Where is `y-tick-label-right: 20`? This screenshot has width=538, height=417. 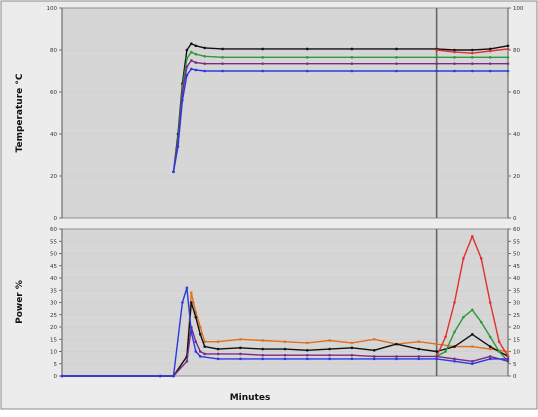
y-tick-label-right: 20 is located at coordinates (516, 177).